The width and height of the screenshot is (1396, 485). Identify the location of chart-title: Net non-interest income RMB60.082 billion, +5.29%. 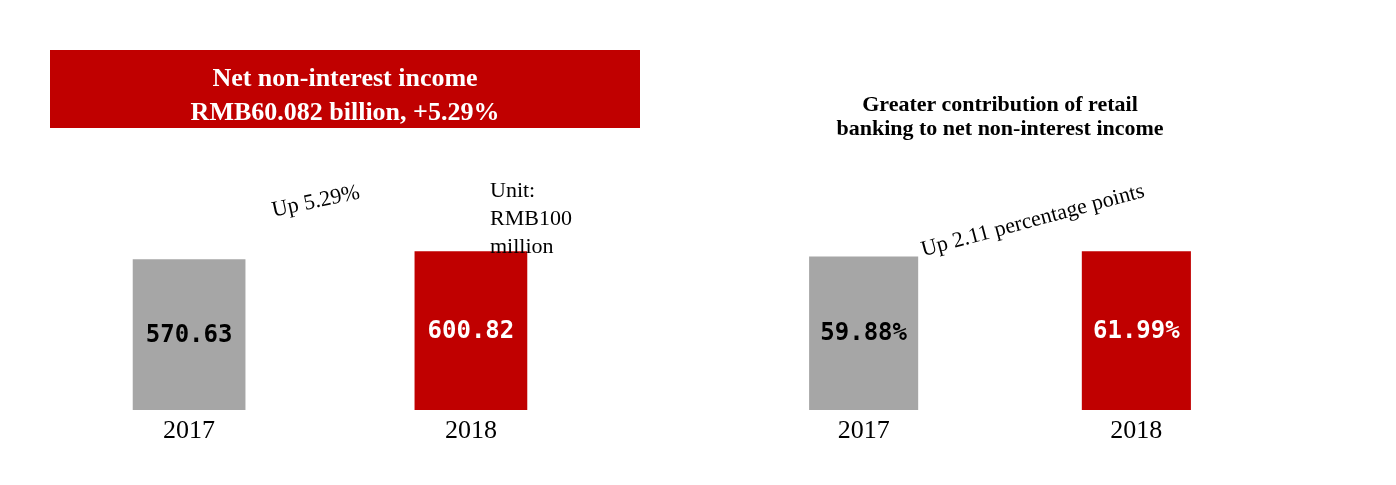
(345, 94).